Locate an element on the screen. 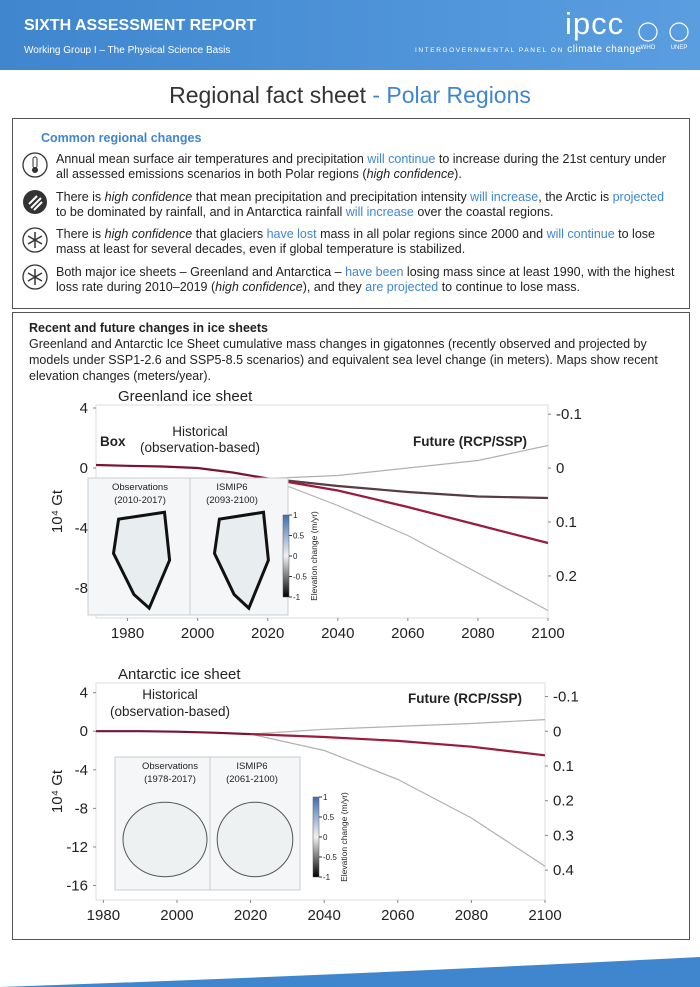 This screenshot has height=987, width=700. icon-rain is located at coordinates (35, 202).